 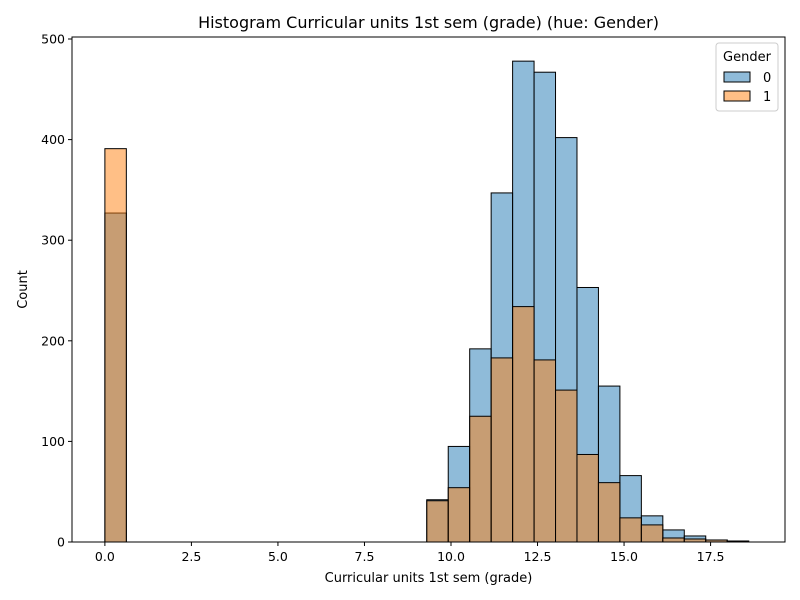 I want to click on legend: Gender 0 1, so click(x=747, y=77).